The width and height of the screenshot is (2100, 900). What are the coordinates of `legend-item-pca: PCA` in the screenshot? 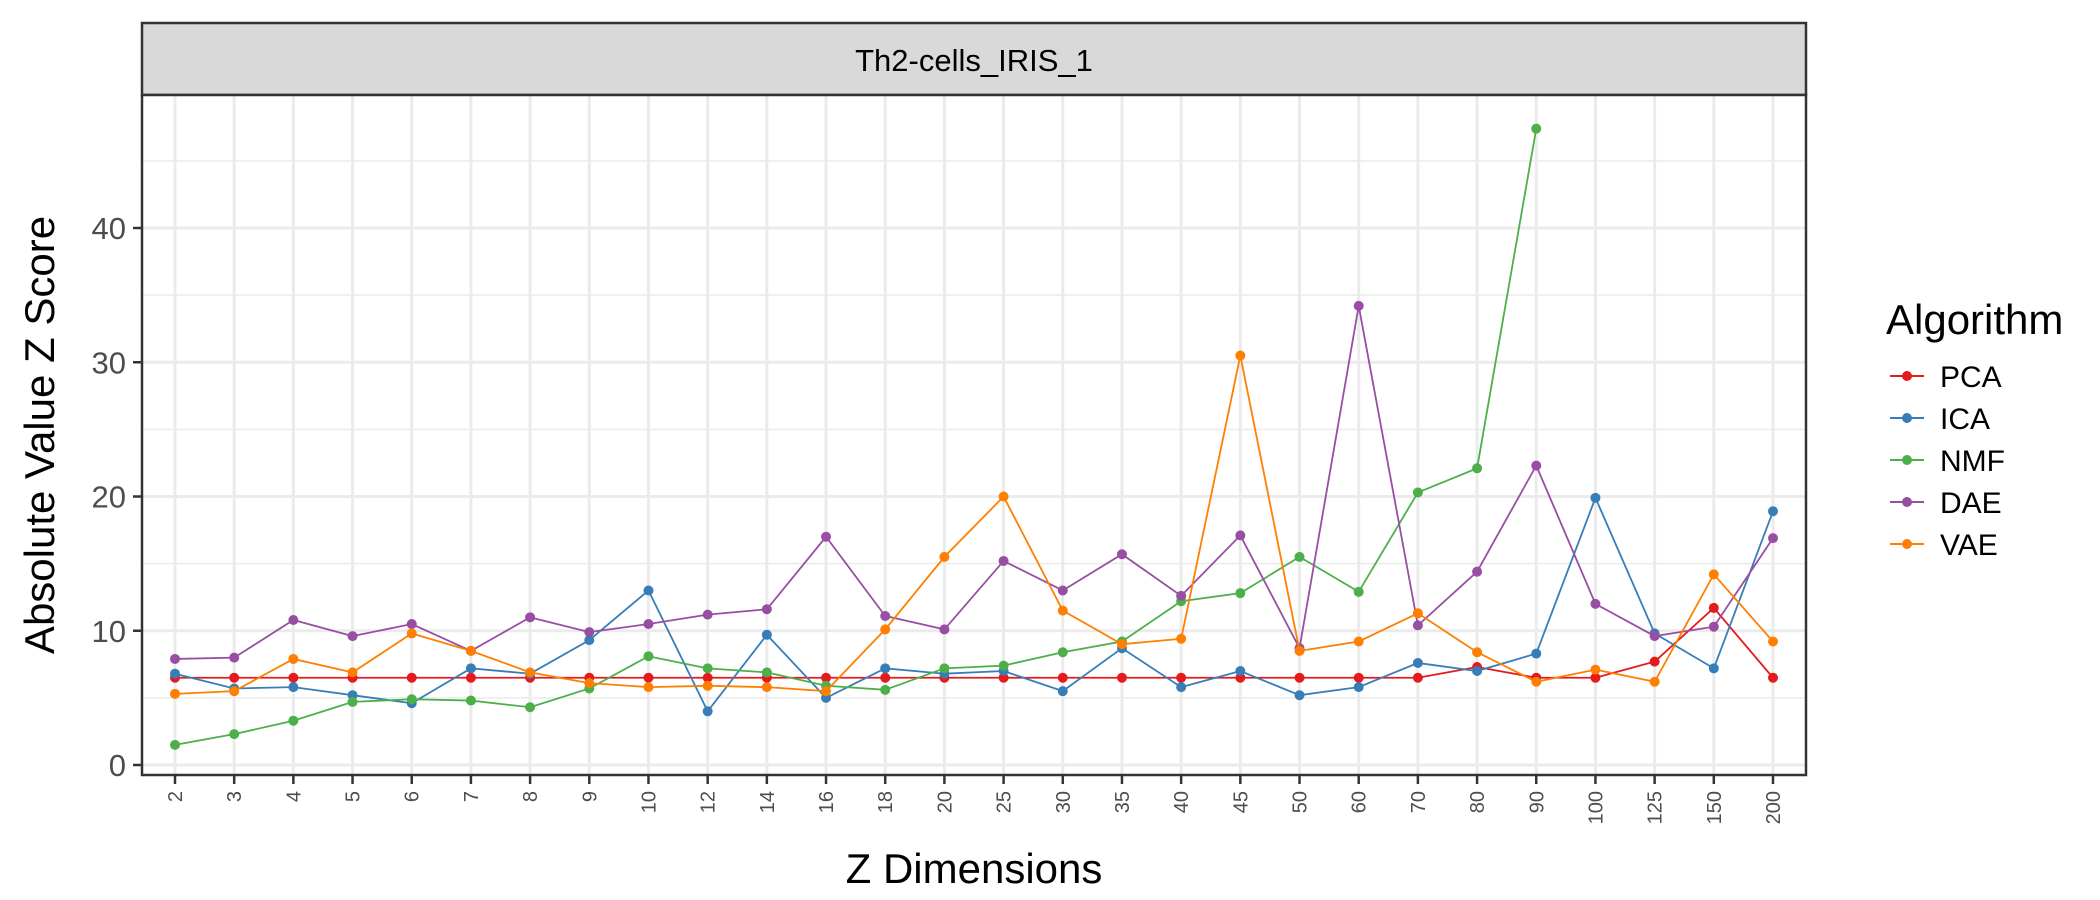 It's located at (1946, 377).